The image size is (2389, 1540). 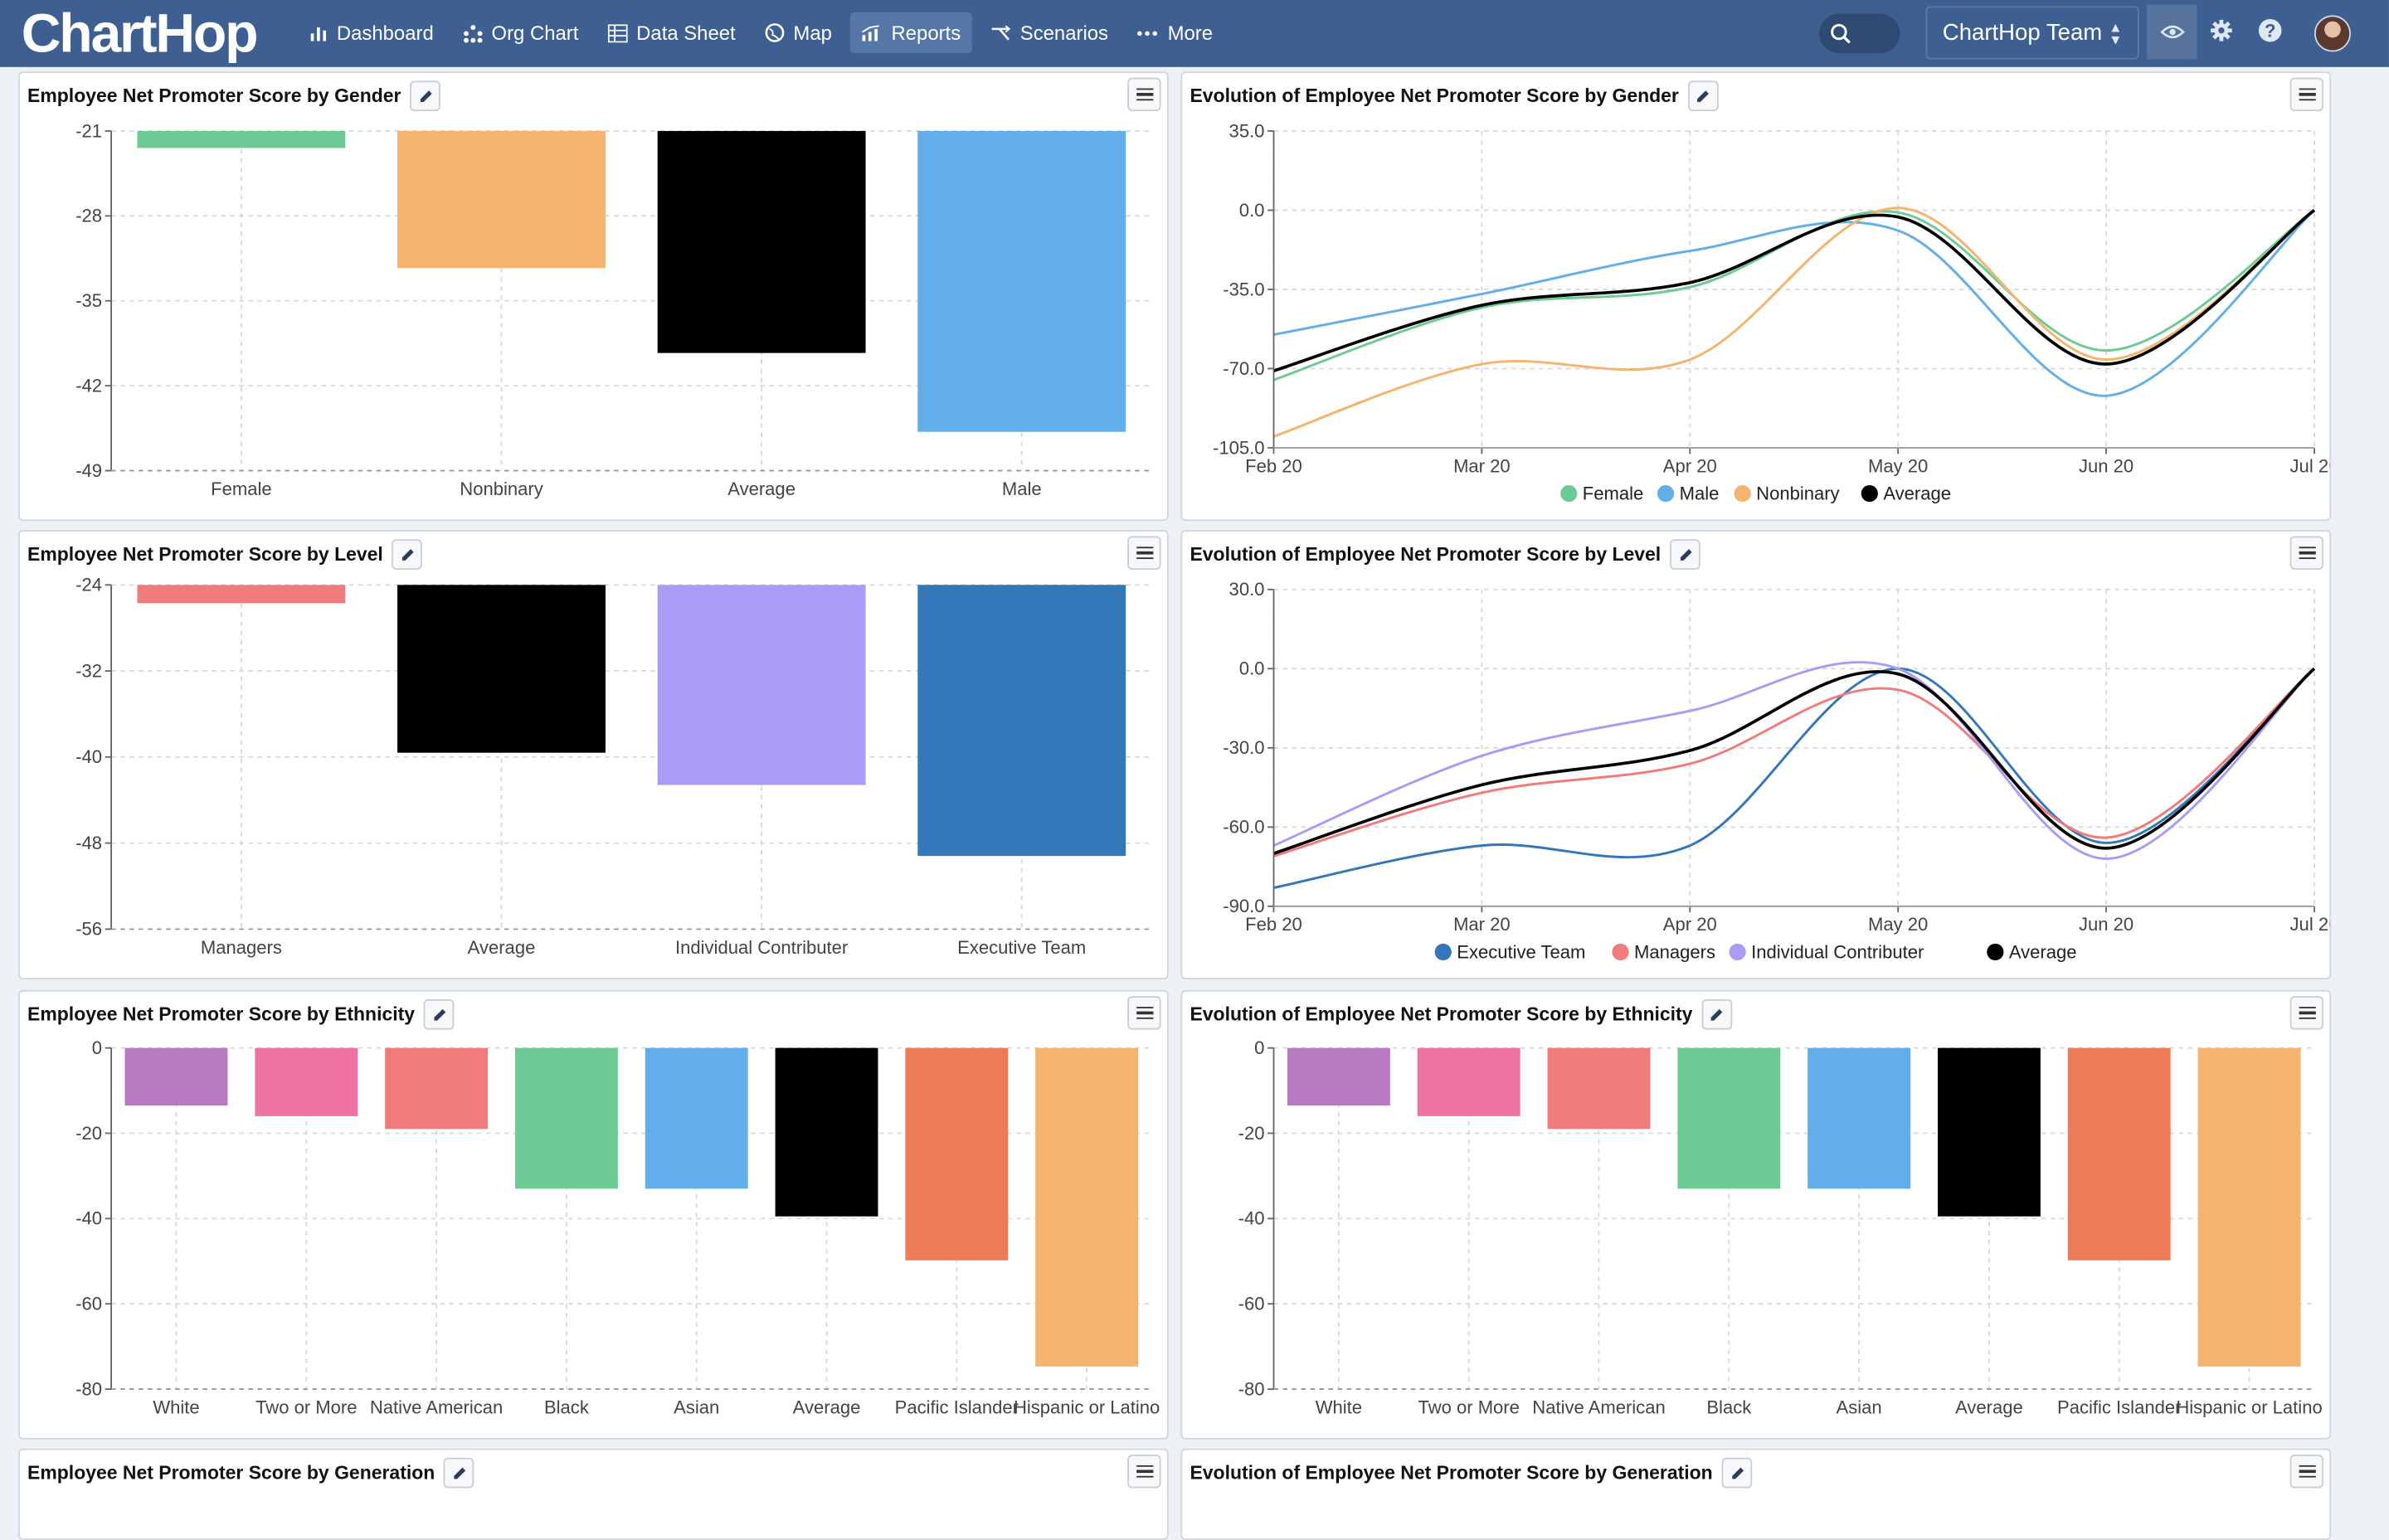 I want to click on x-tick-label: Executive Team, so click(x=1021, y=947).